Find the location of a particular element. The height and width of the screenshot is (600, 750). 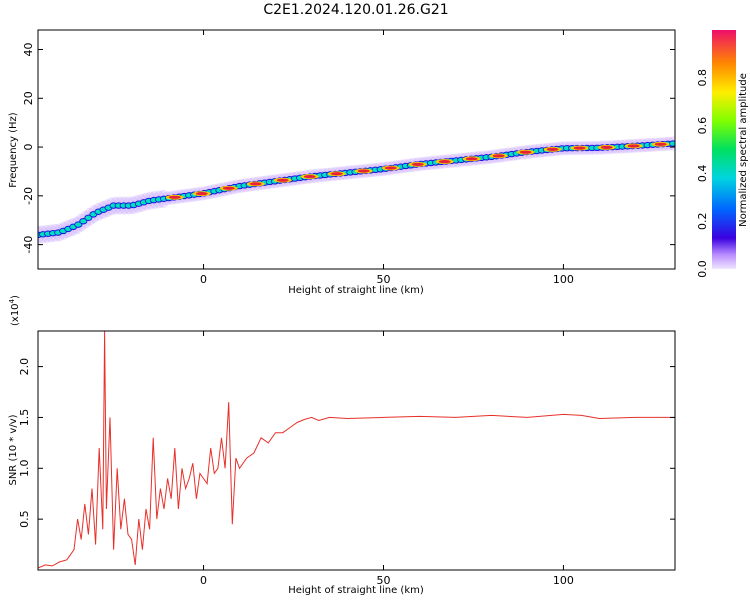

snr-ytick-label: 1.5 is located at coordinates (24, 418).